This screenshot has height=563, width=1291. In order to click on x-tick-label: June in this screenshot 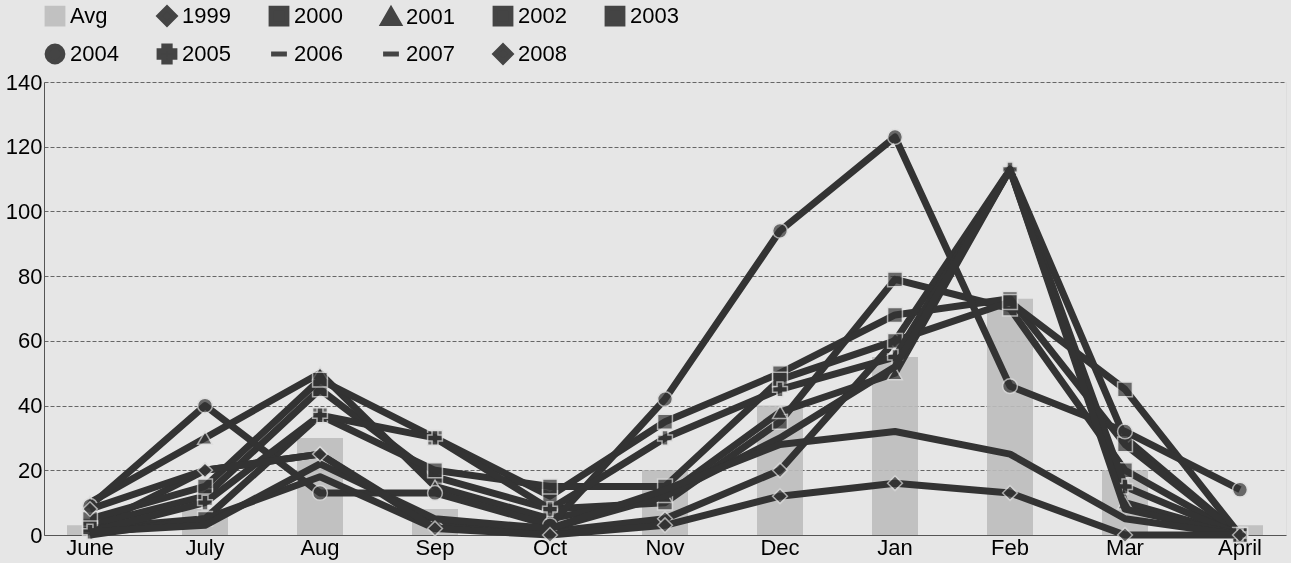, I will do `click(90, 547)`.